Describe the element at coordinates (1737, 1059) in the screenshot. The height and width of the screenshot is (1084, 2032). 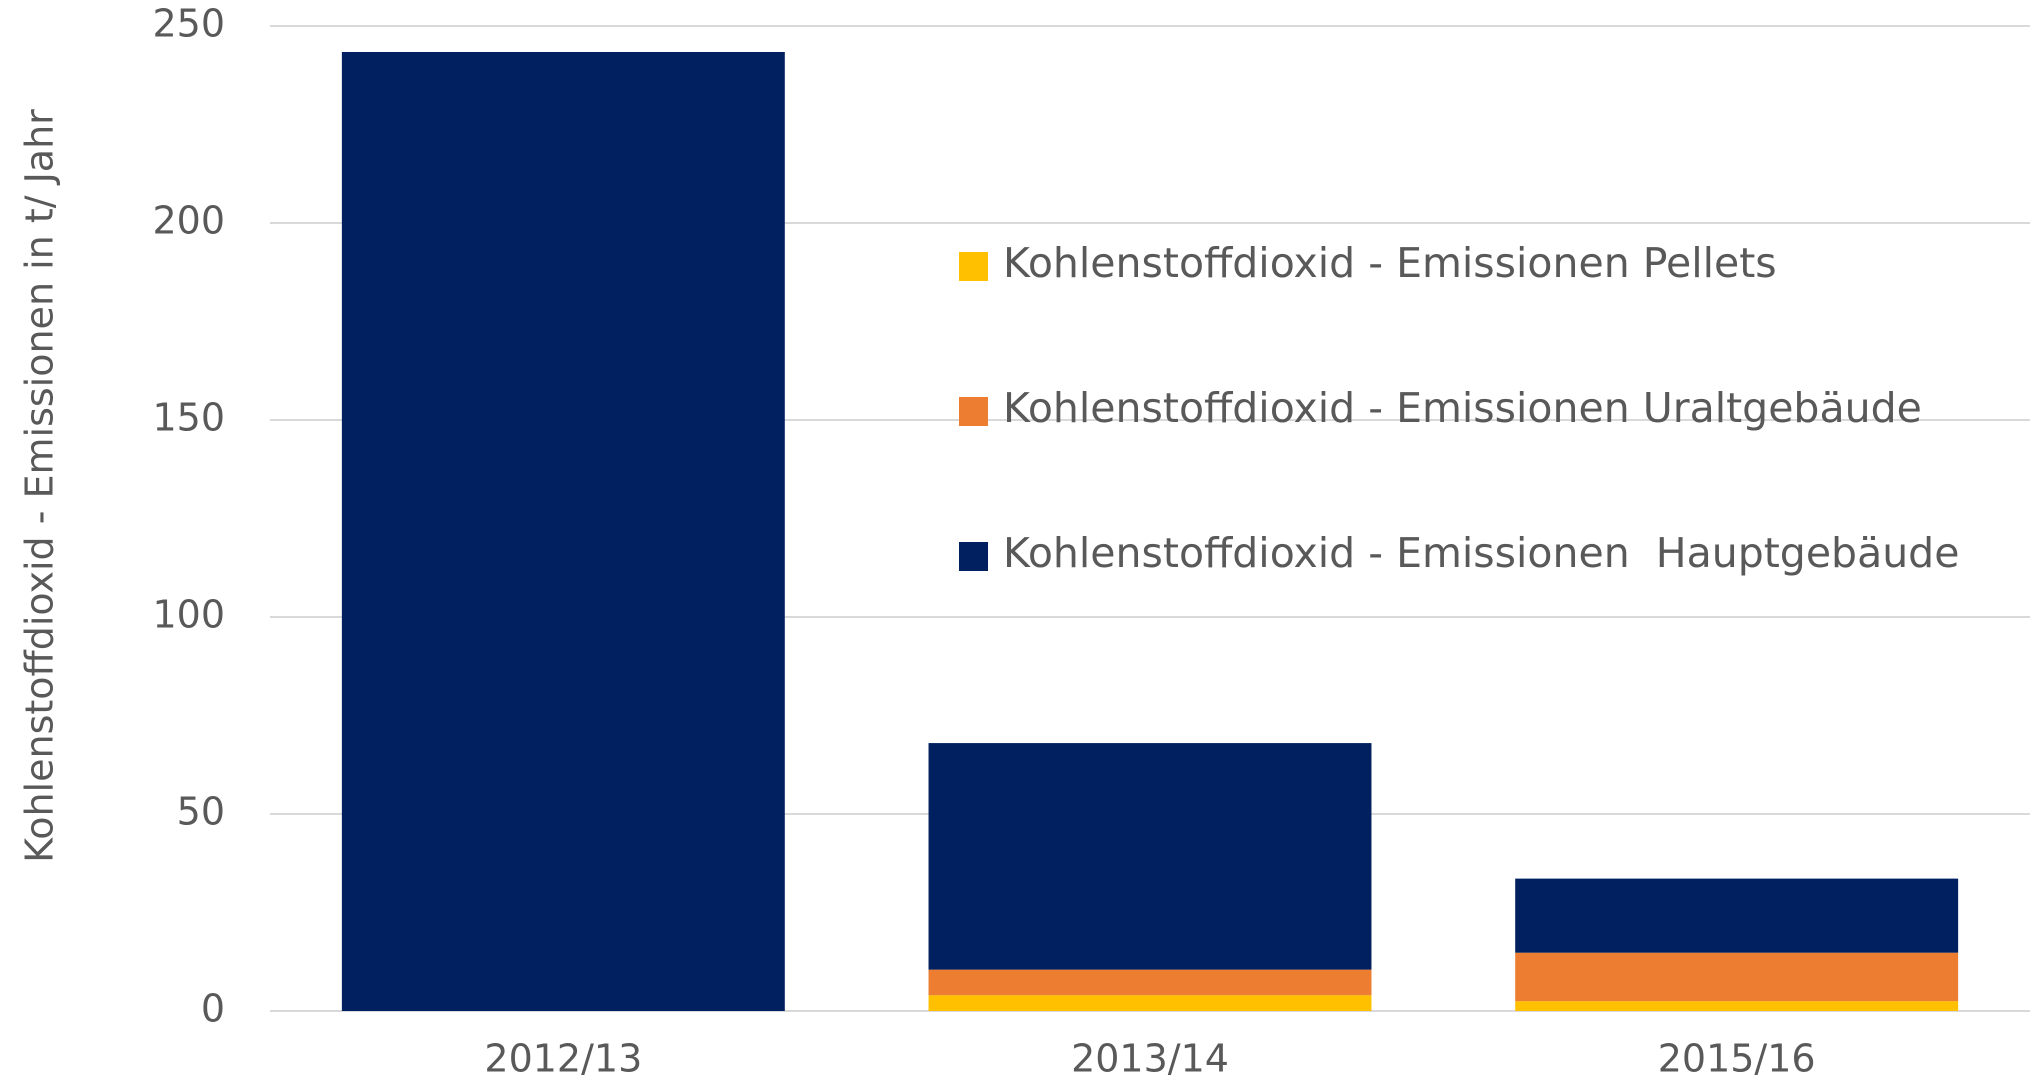
I see `x-tick-label: 2015/16` at that location.